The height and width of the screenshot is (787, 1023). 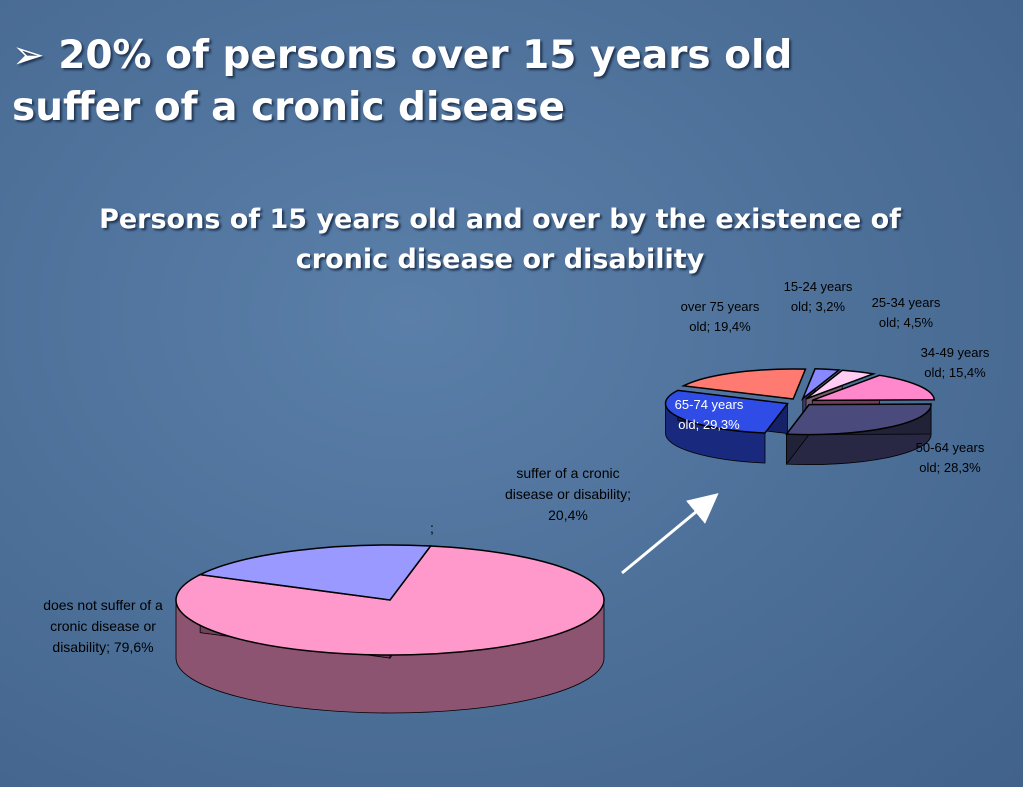 What do you see at coordinates (670, 534) in the screenshot?
I see `arrow` at bounding box center [670, 534].